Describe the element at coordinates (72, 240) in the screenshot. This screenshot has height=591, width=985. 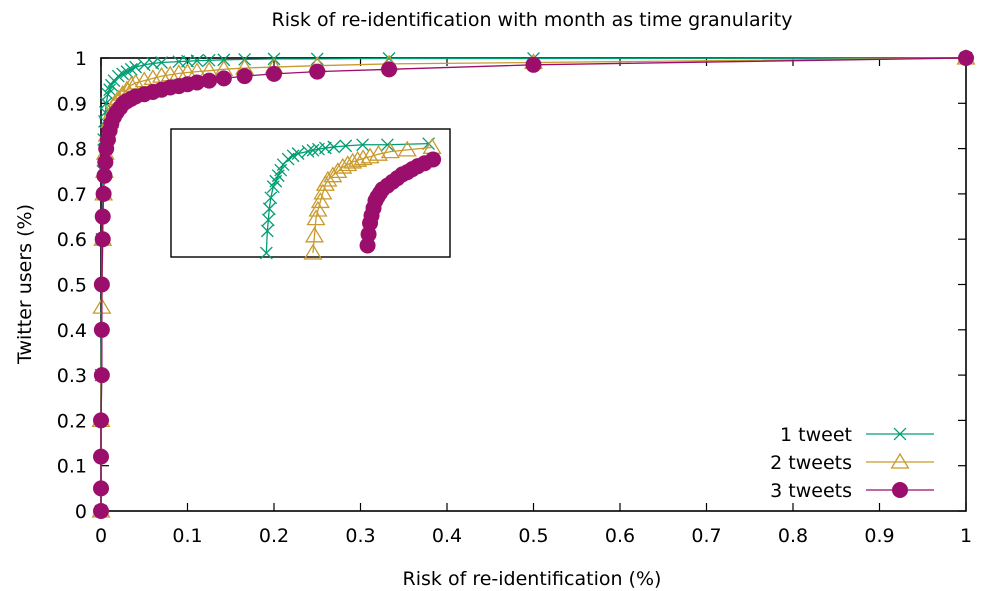
I see `y-tick-label: 0.6` at that location.